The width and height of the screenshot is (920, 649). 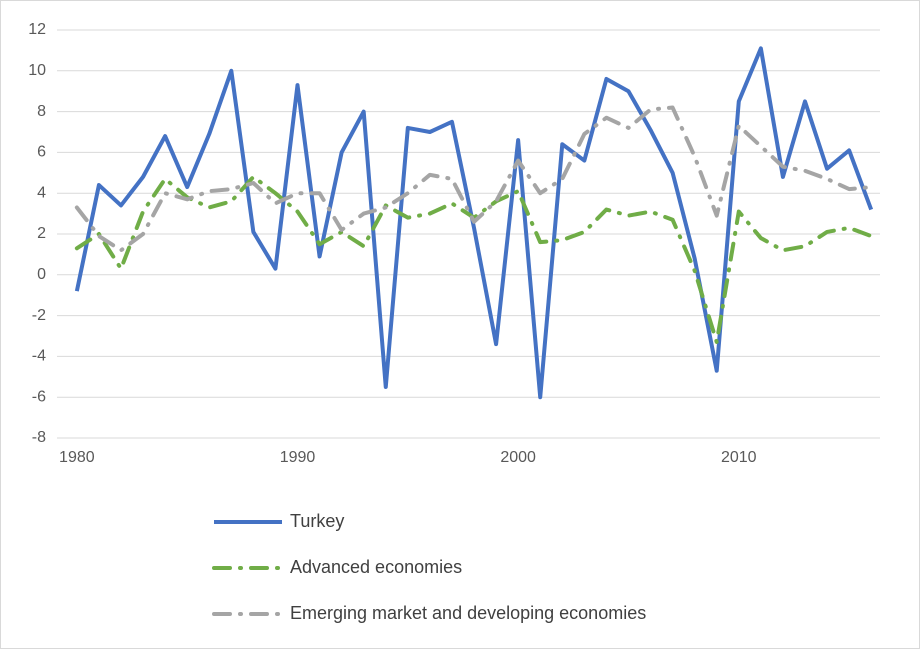 I want to click on x-tick-label: 1990, so click(x=298, y=457).